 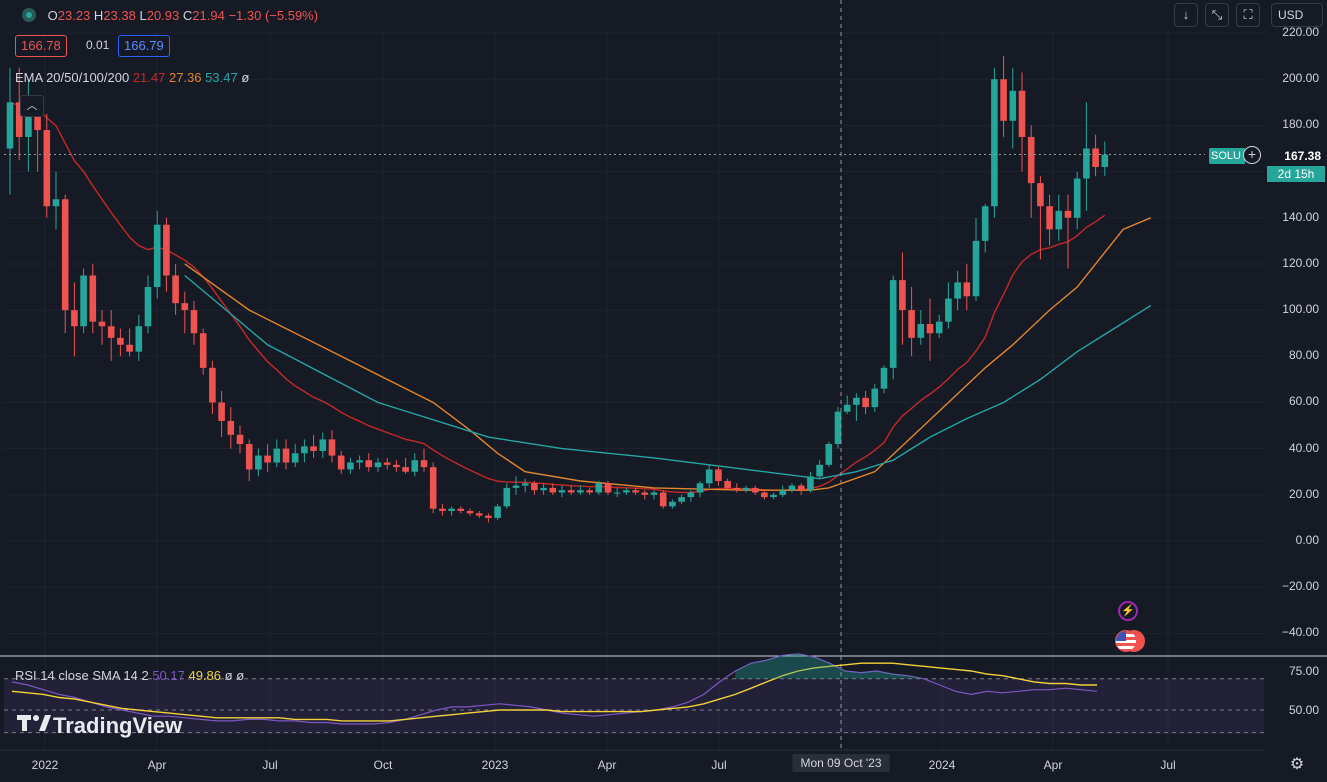 What do you see at coordinates (99, 726) in the screenshot?
I see `tradingview-logo: TradingView` at bounding box center [99, 726].